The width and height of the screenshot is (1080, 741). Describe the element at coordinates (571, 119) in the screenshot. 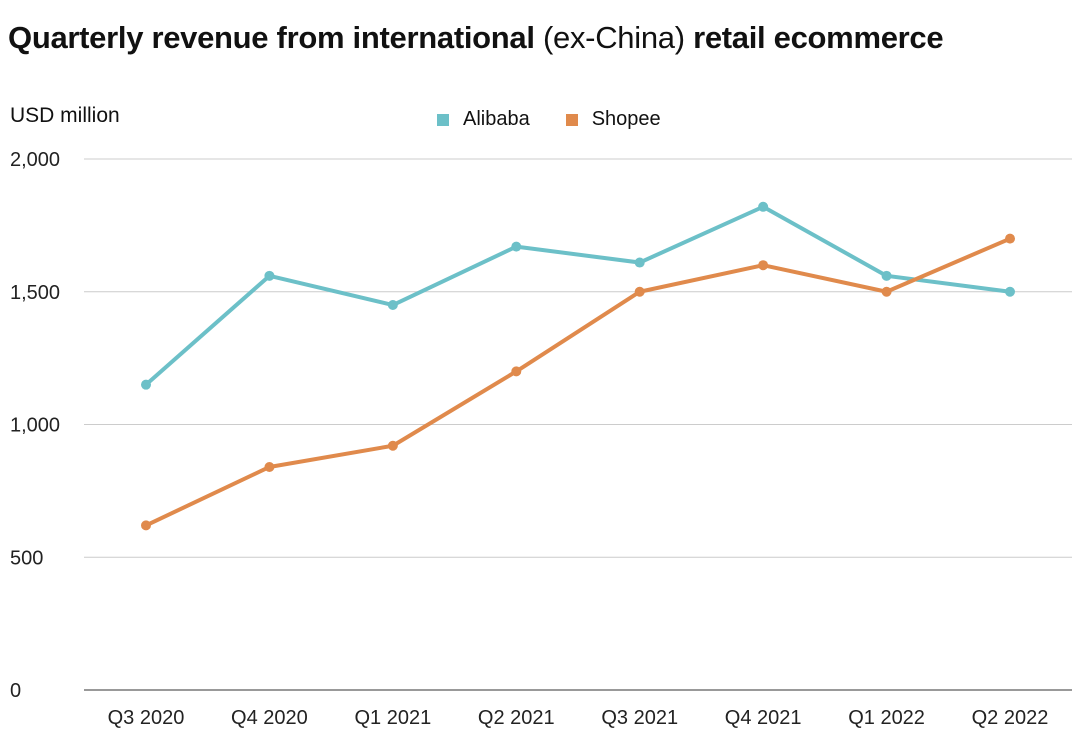

I see `legend-swatch-shopee` at that location.